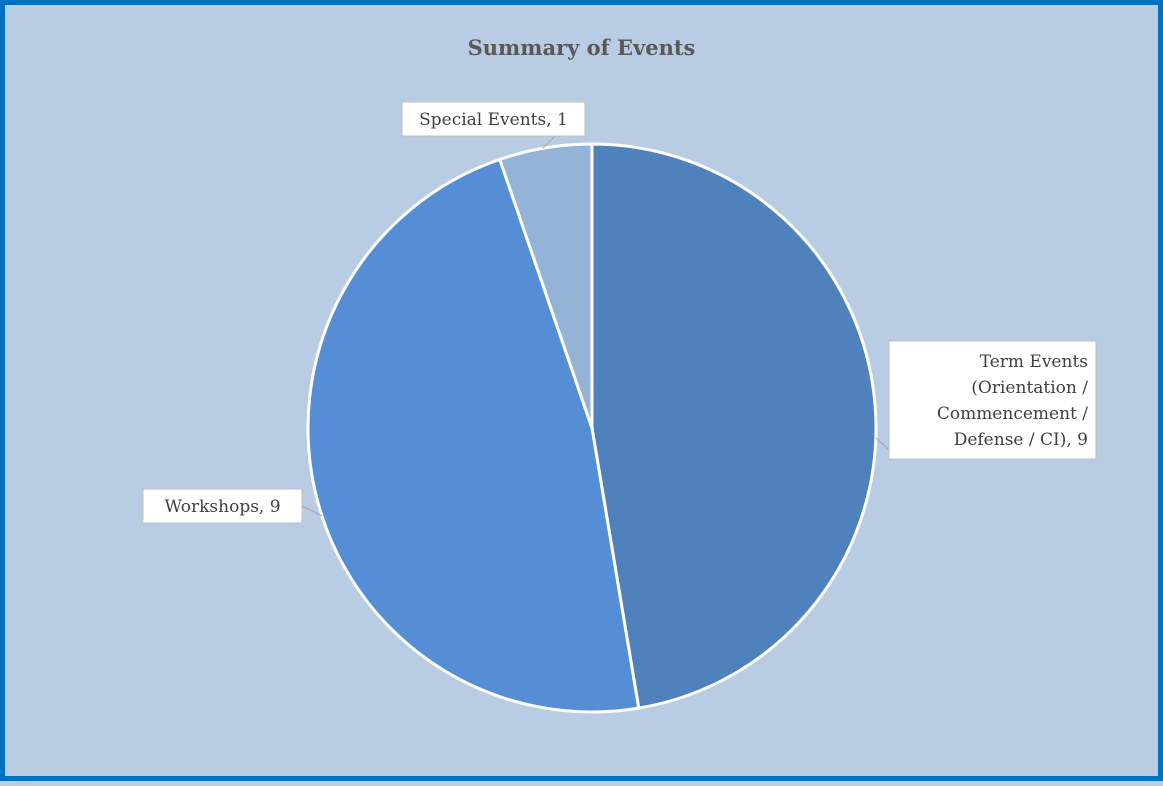 The height and width of the screenshot is (786, 1163). I want to click on data-label-1-line-2: (Orientation /, so click(1029, 388).